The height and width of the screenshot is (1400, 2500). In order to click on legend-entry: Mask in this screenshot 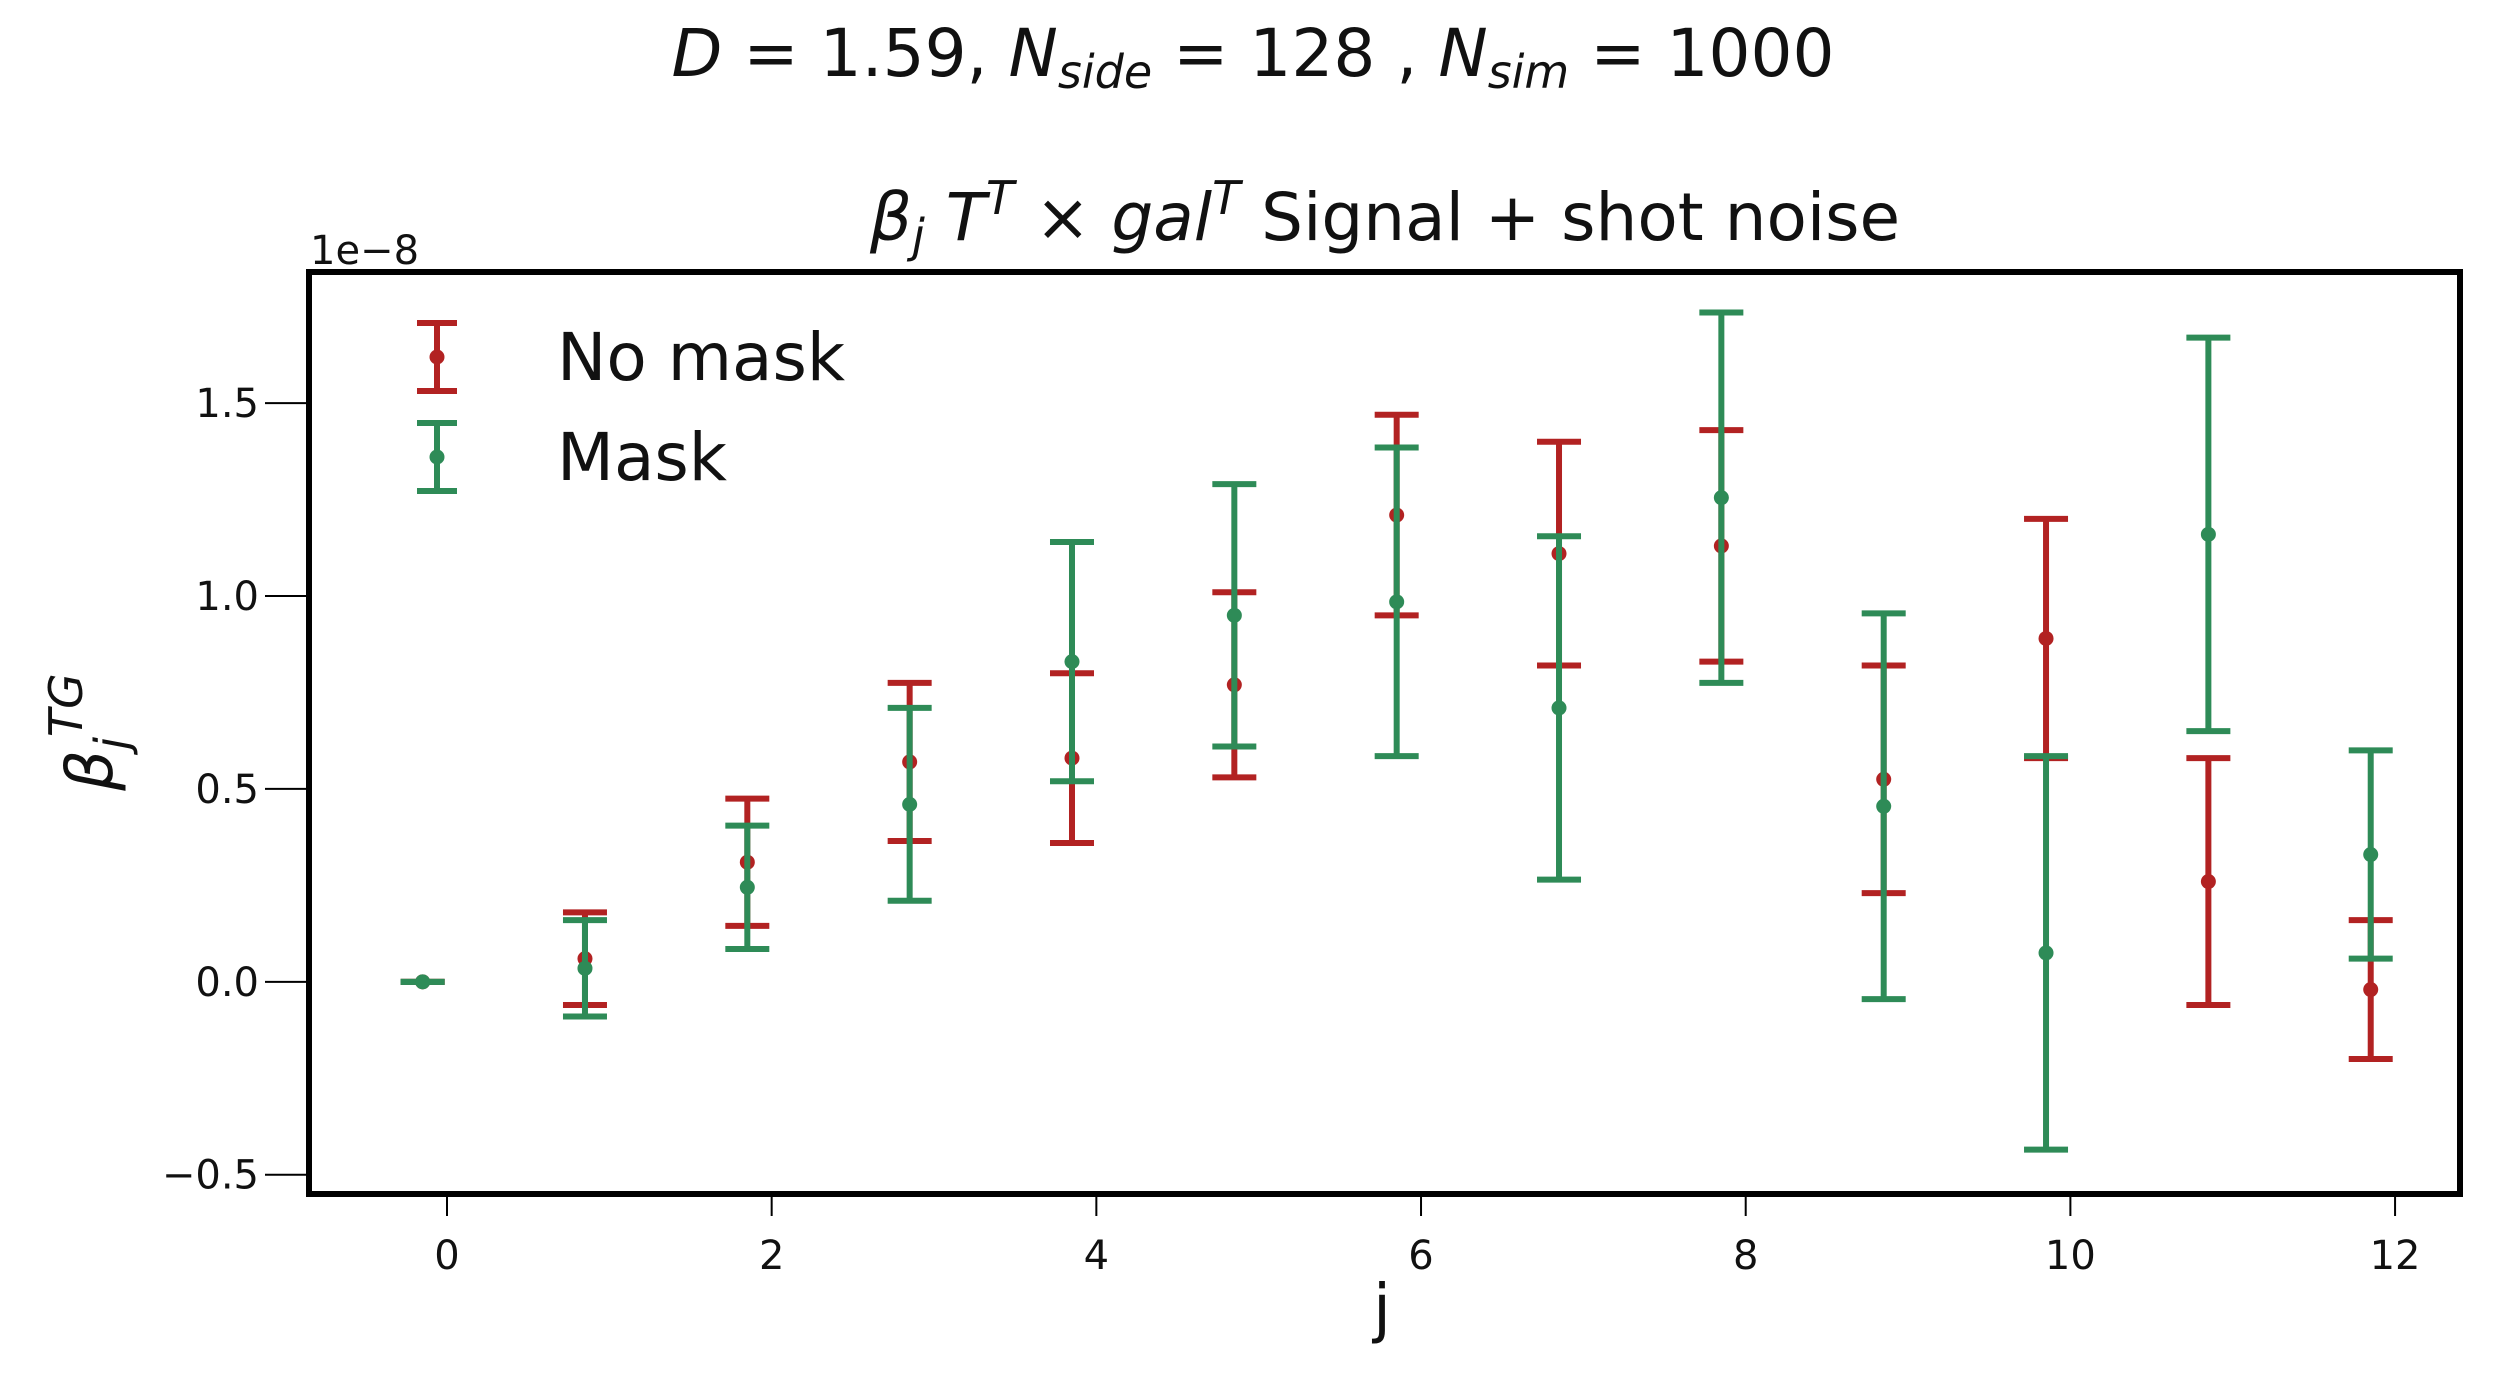, I will do `click(572, 457)`.